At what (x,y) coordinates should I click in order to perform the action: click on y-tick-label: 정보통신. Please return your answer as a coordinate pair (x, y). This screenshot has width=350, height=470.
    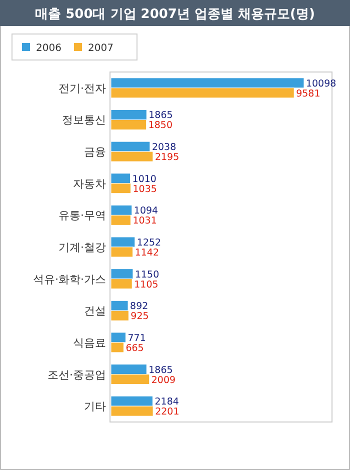
    Looking at the image, I should click on (84, 120).